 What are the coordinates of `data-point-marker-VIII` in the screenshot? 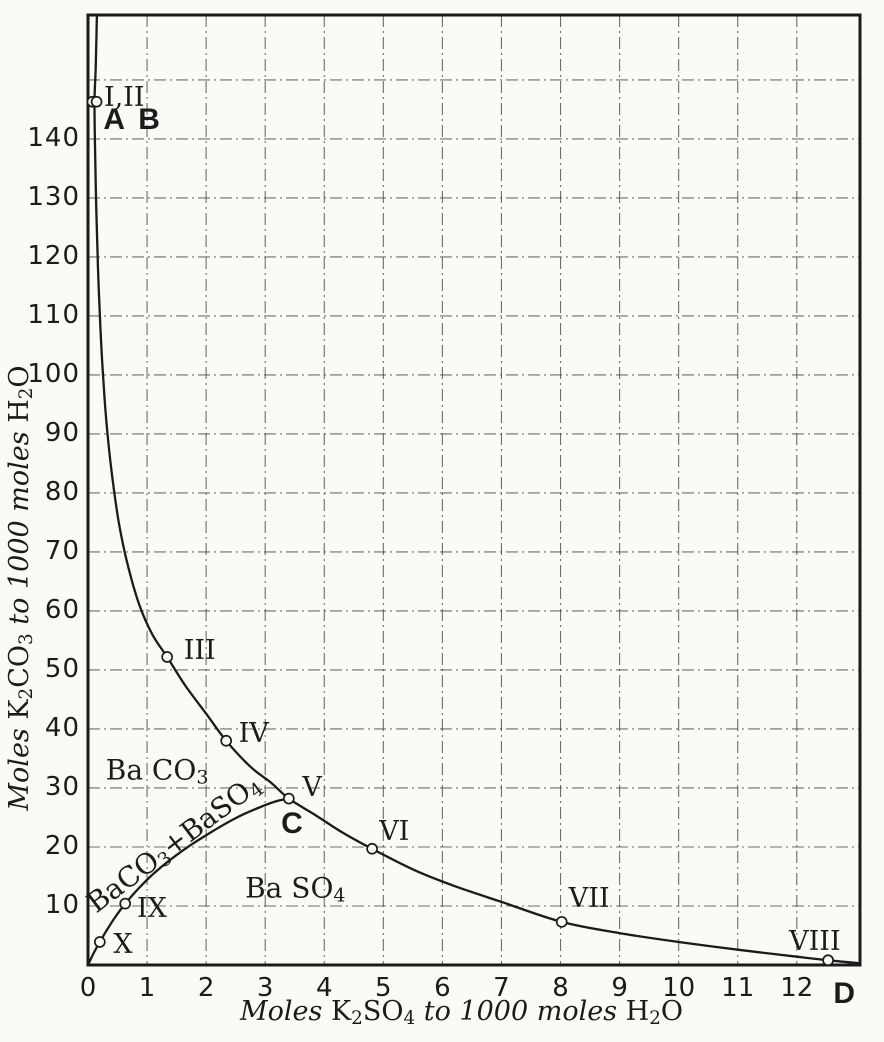 It's located at (828, 960).